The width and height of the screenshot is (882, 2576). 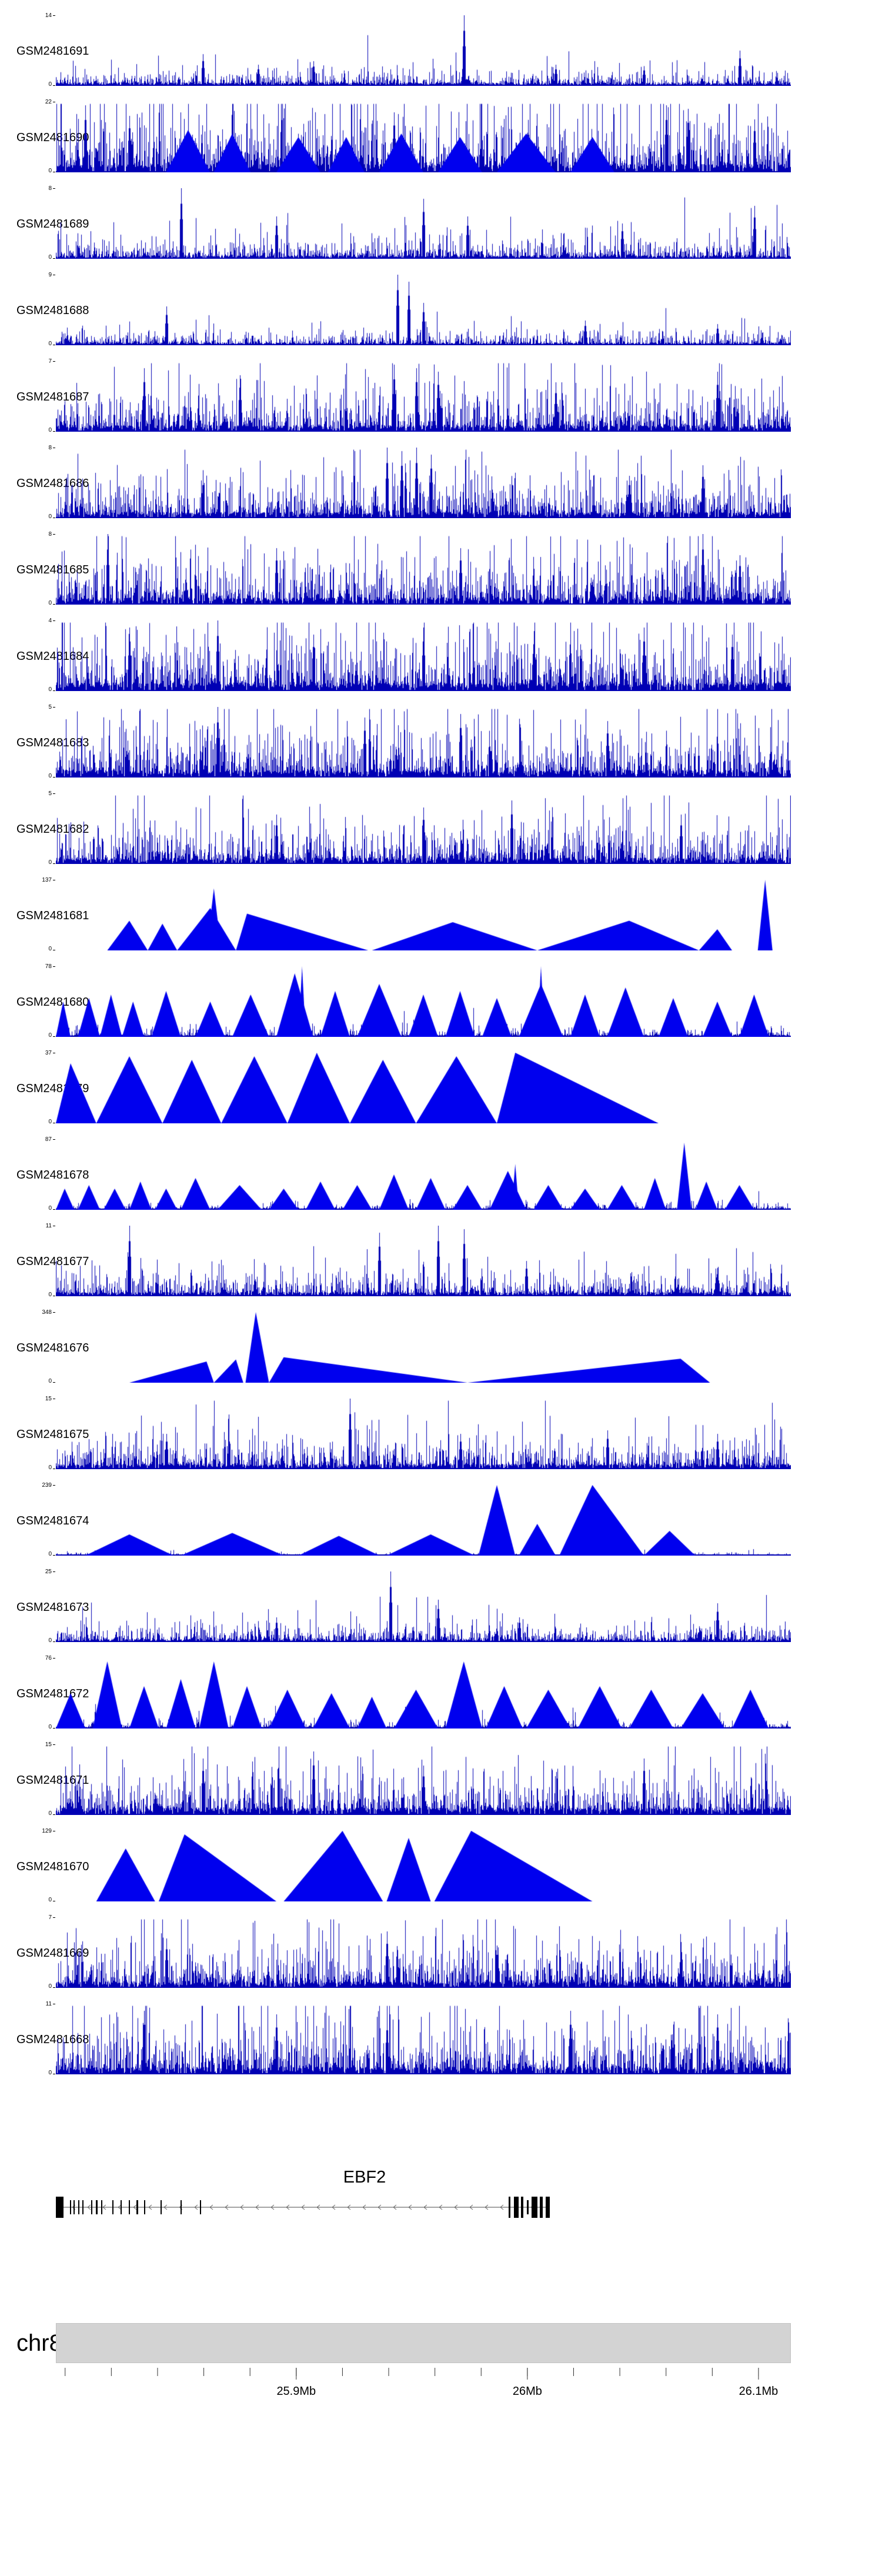 What do you see at coordinates (48, 1053) in the screenshot?
I see `track-ymax-label: 37` at bounding box center [48, 1053].